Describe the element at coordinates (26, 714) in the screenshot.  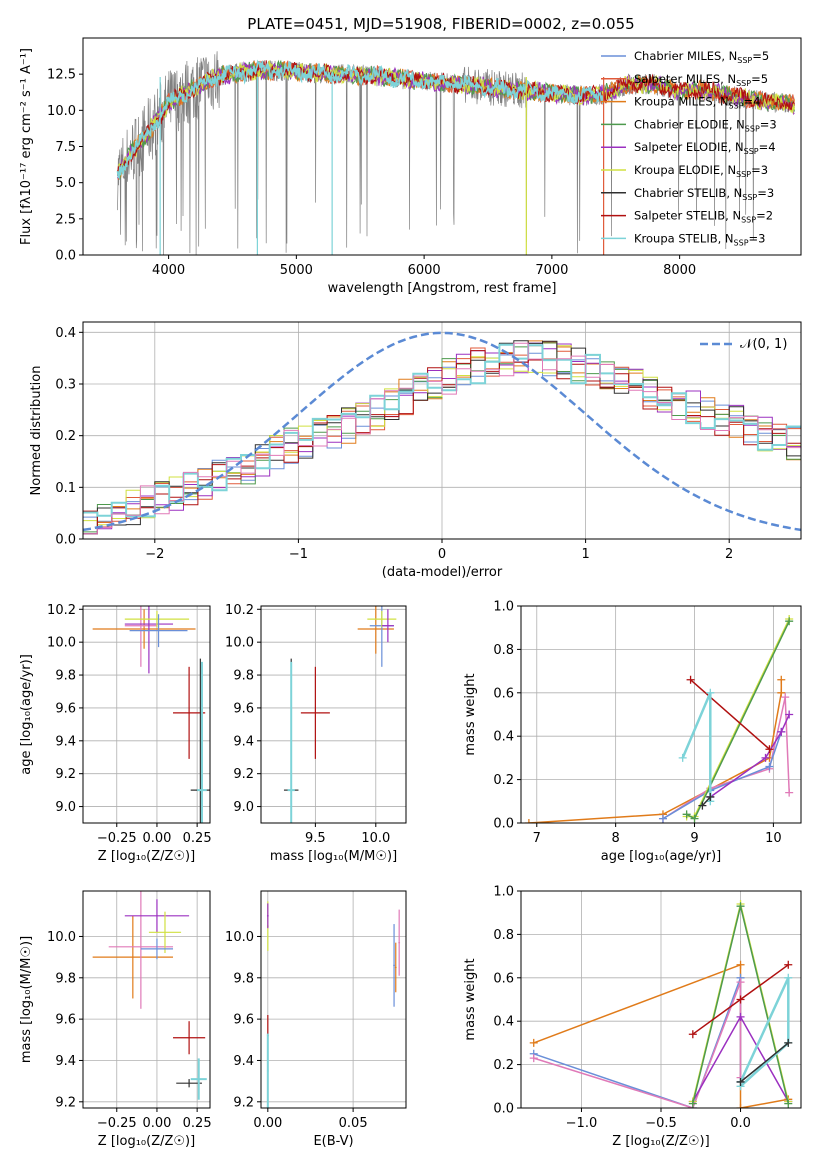
I see `y-axis-label: age [log₁₀(age/yr)]` at that location.